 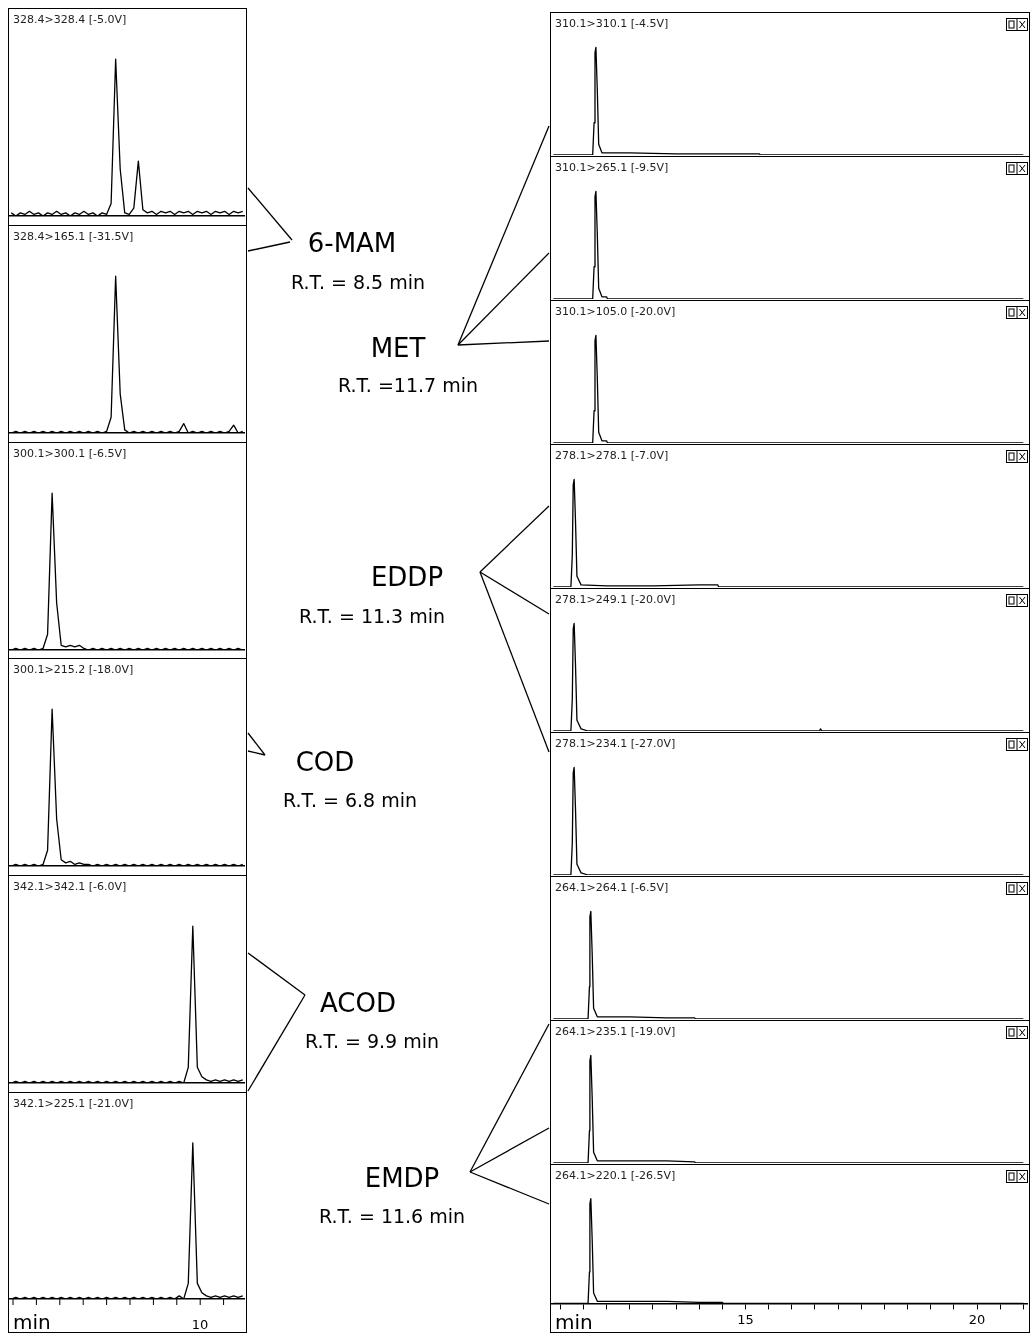 I want to click on chart-title: 310.1>310.1 [-4.5V], so click(x=612, y=23).